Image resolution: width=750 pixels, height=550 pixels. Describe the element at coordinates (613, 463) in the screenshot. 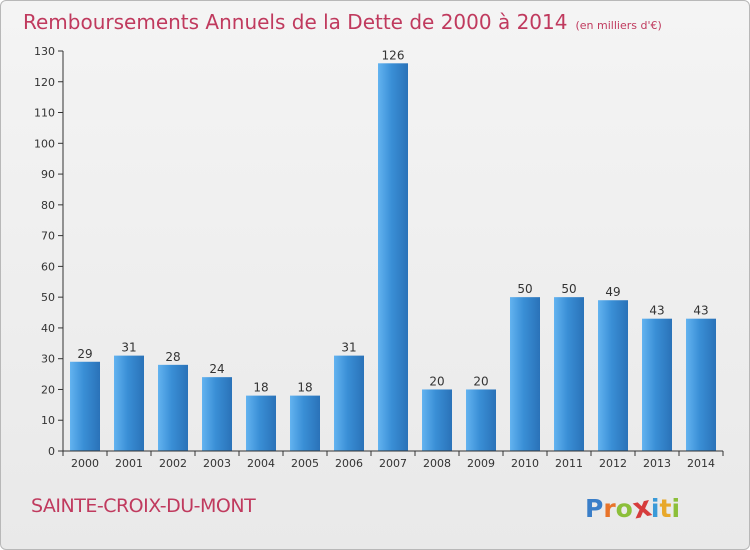

I see `x-tick-label-2012: 2012` at that location.